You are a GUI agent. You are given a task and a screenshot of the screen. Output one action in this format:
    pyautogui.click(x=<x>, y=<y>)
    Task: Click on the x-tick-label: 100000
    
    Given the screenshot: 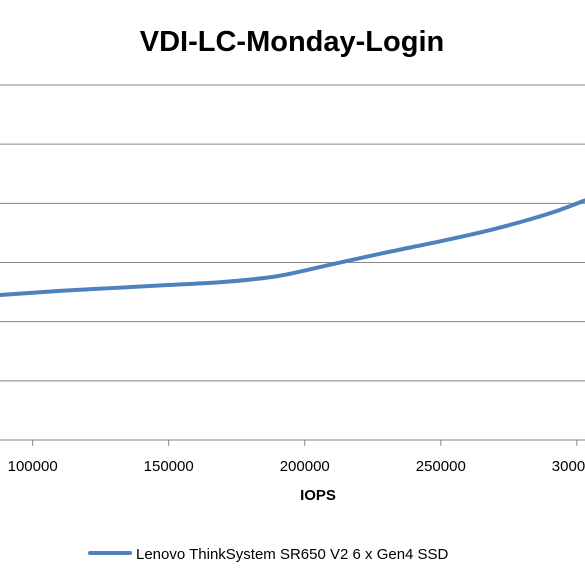 What is the action you would take?
    pyautogui.click(x=33, y=466)
    